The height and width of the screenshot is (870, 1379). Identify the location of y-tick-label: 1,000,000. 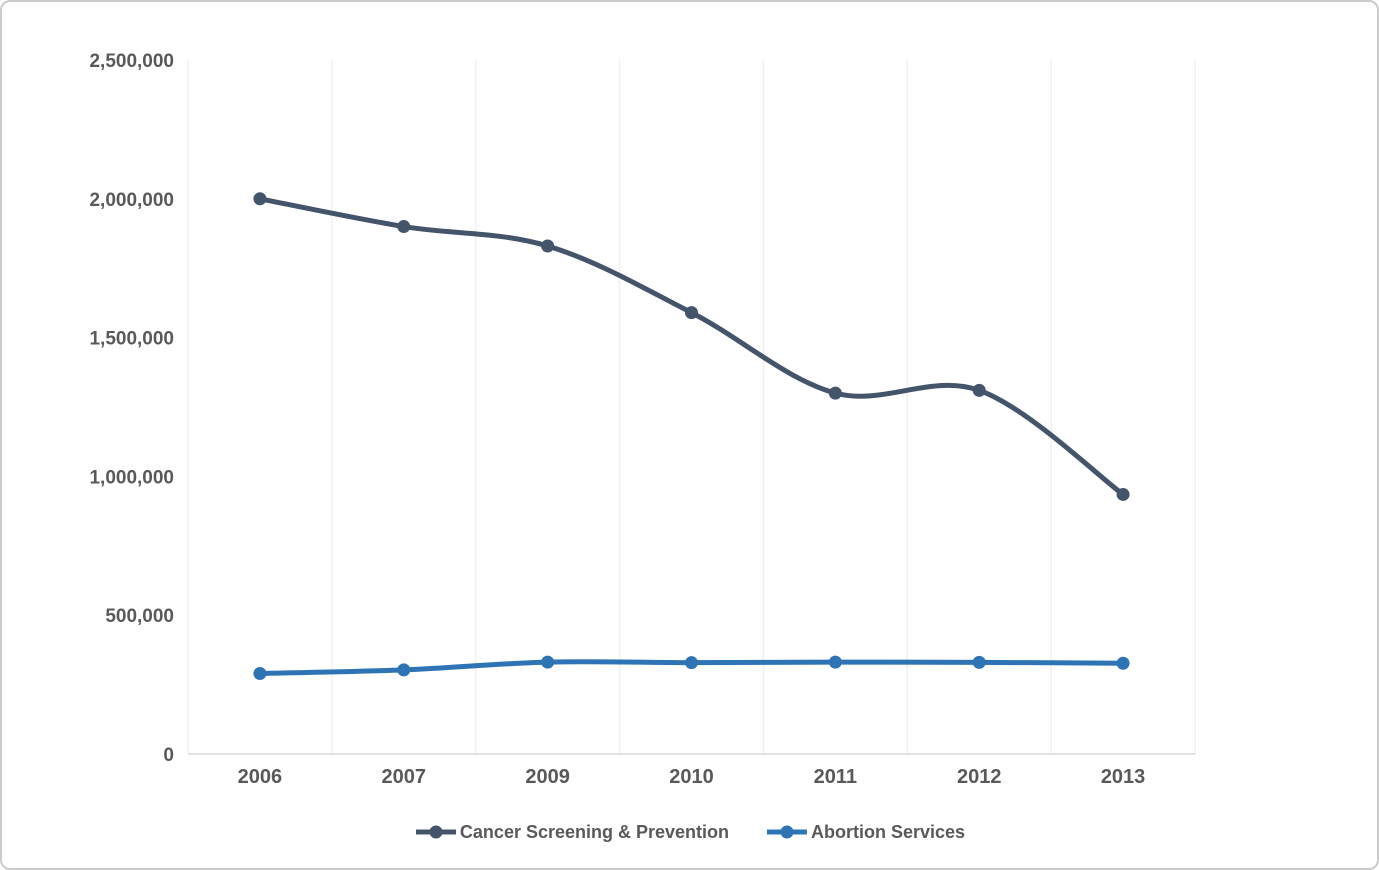
(131, 477).